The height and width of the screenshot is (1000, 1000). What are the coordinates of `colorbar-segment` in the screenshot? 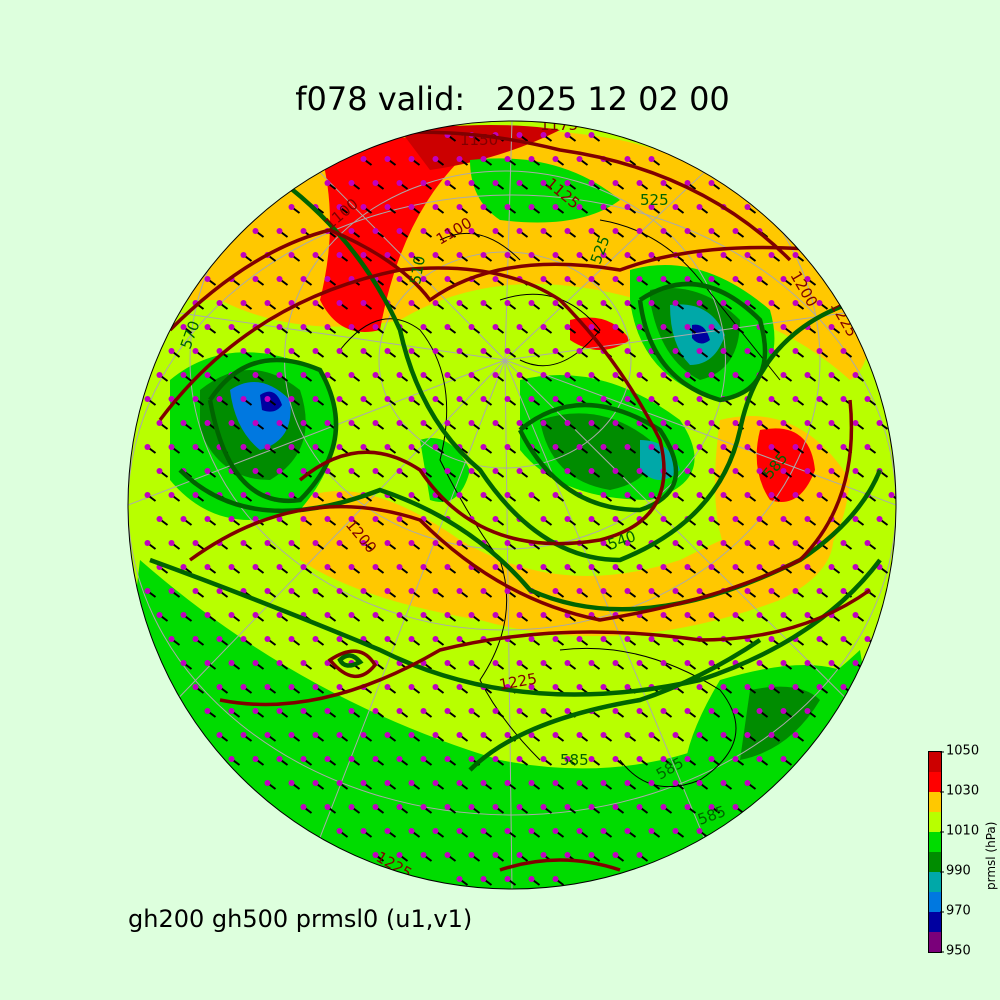 It's located at (935, 822).